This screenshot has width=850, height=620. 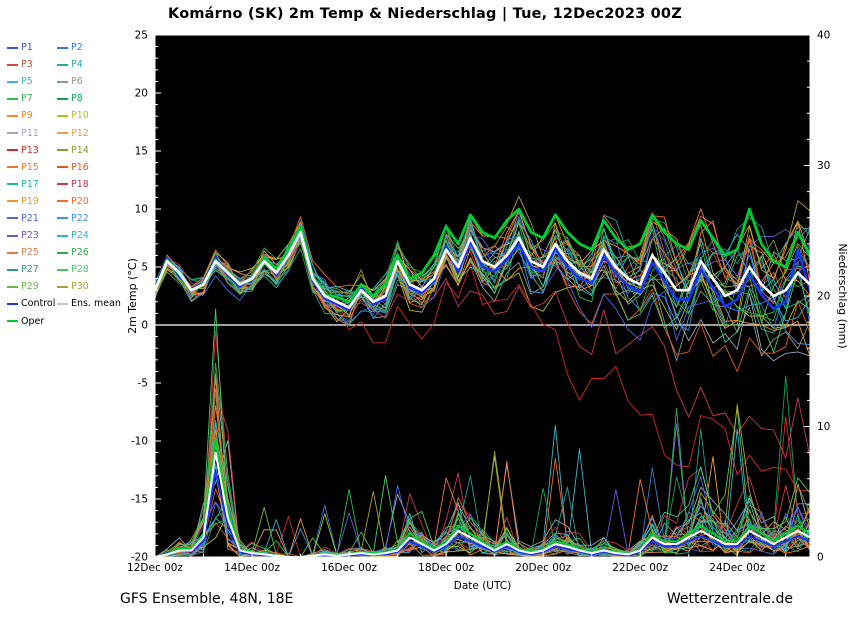 I want to click on legend-label: Ens. mean, so click(x=96, y=304).